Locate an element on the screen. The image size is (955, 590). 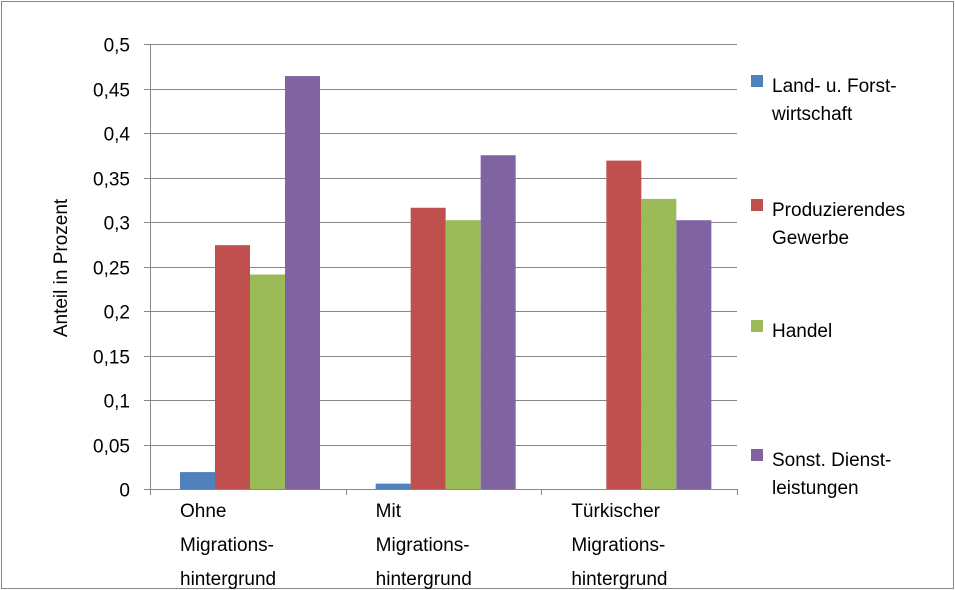
legend-label: Handel is located at coordinates (802, 331).